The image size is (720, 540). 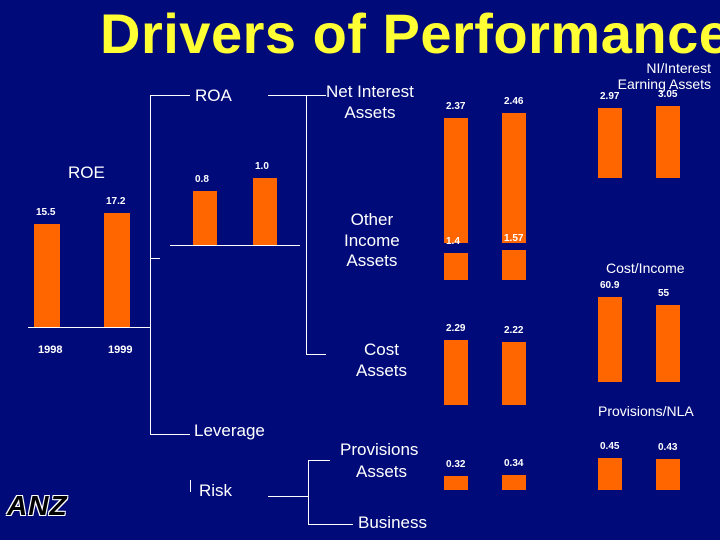 What do you see at coordinates (216, 490) in the screenshot?
I see `risk-label: Risk` at bounding box center [216, 490].